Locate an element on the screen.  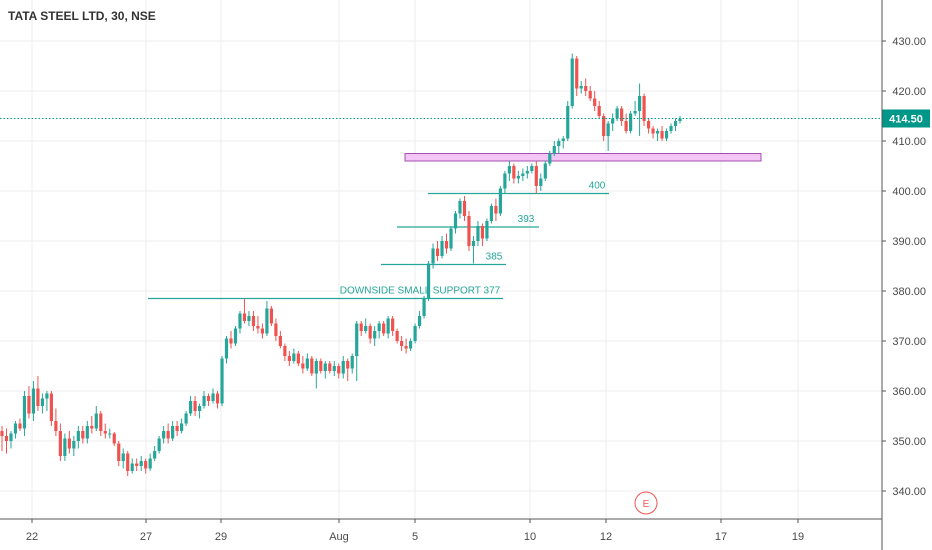
support-label: 393 is located at coordinates (526, 219).